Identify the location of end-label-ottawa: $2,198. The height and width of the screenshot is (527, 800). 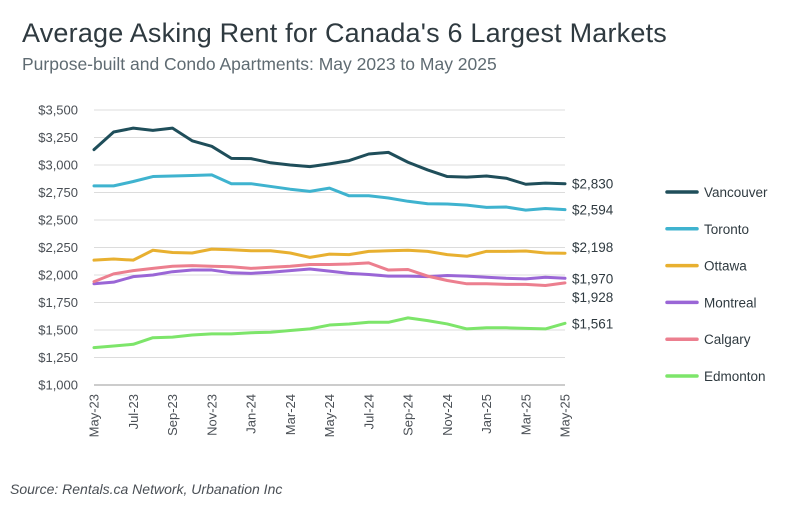
(592, 247).